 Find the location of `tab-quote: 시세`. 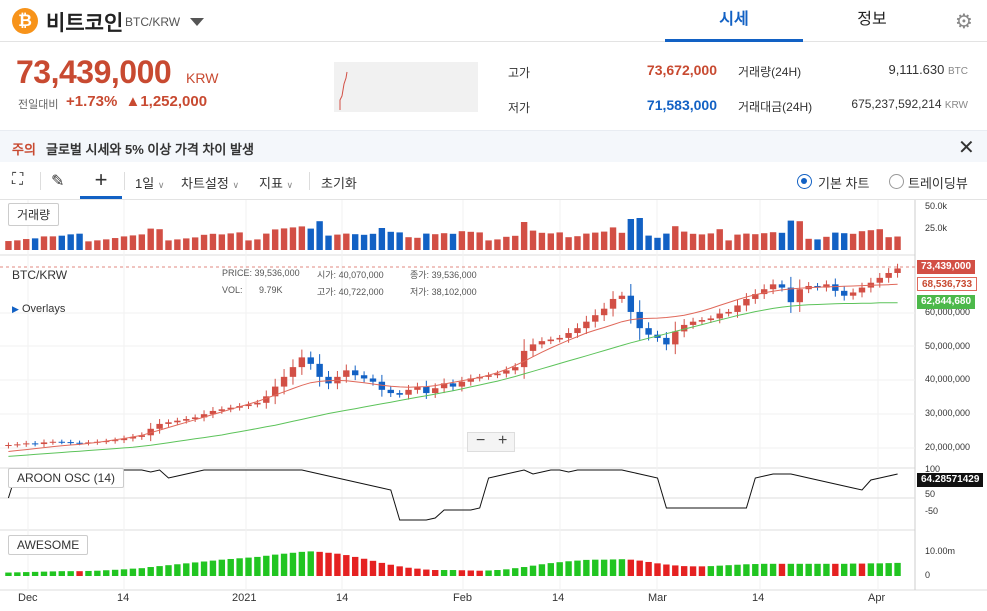

tab-quote: 시세 is located at coordinates (734, 21).